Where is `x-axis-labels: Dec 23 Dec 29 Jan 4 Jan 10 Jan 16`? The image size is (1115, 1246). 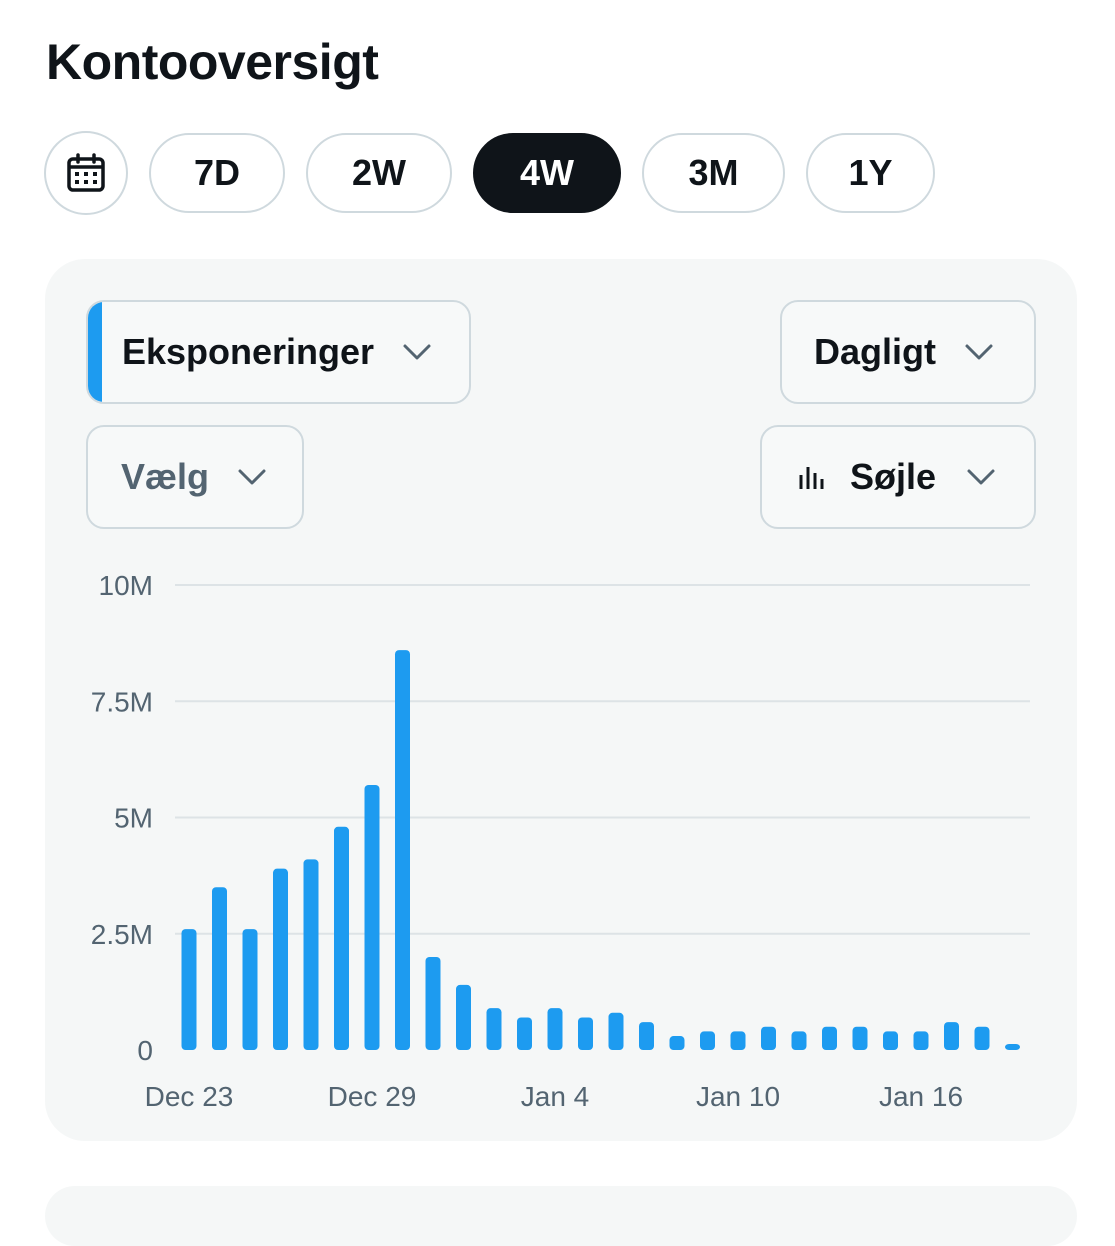
x-axis-labels: Dec 23 Dec 29 Jan 4 Jan 10 Jan 16 is located at coordinates (554, 1096).